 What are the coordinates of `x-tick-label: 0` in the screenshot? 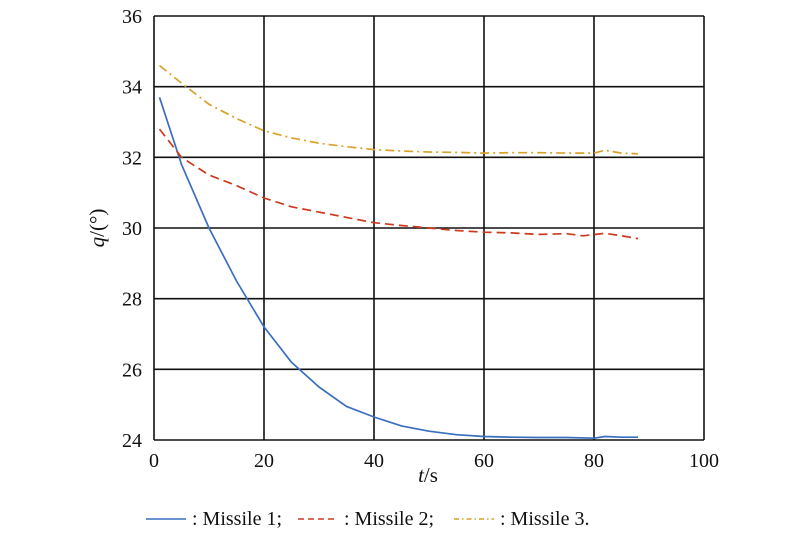 It's located at (154, 461).